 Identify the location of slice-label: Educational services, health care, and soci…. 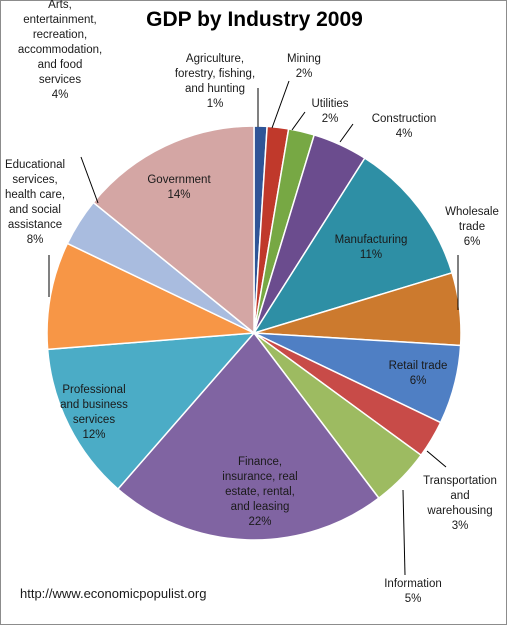
(35, 202).